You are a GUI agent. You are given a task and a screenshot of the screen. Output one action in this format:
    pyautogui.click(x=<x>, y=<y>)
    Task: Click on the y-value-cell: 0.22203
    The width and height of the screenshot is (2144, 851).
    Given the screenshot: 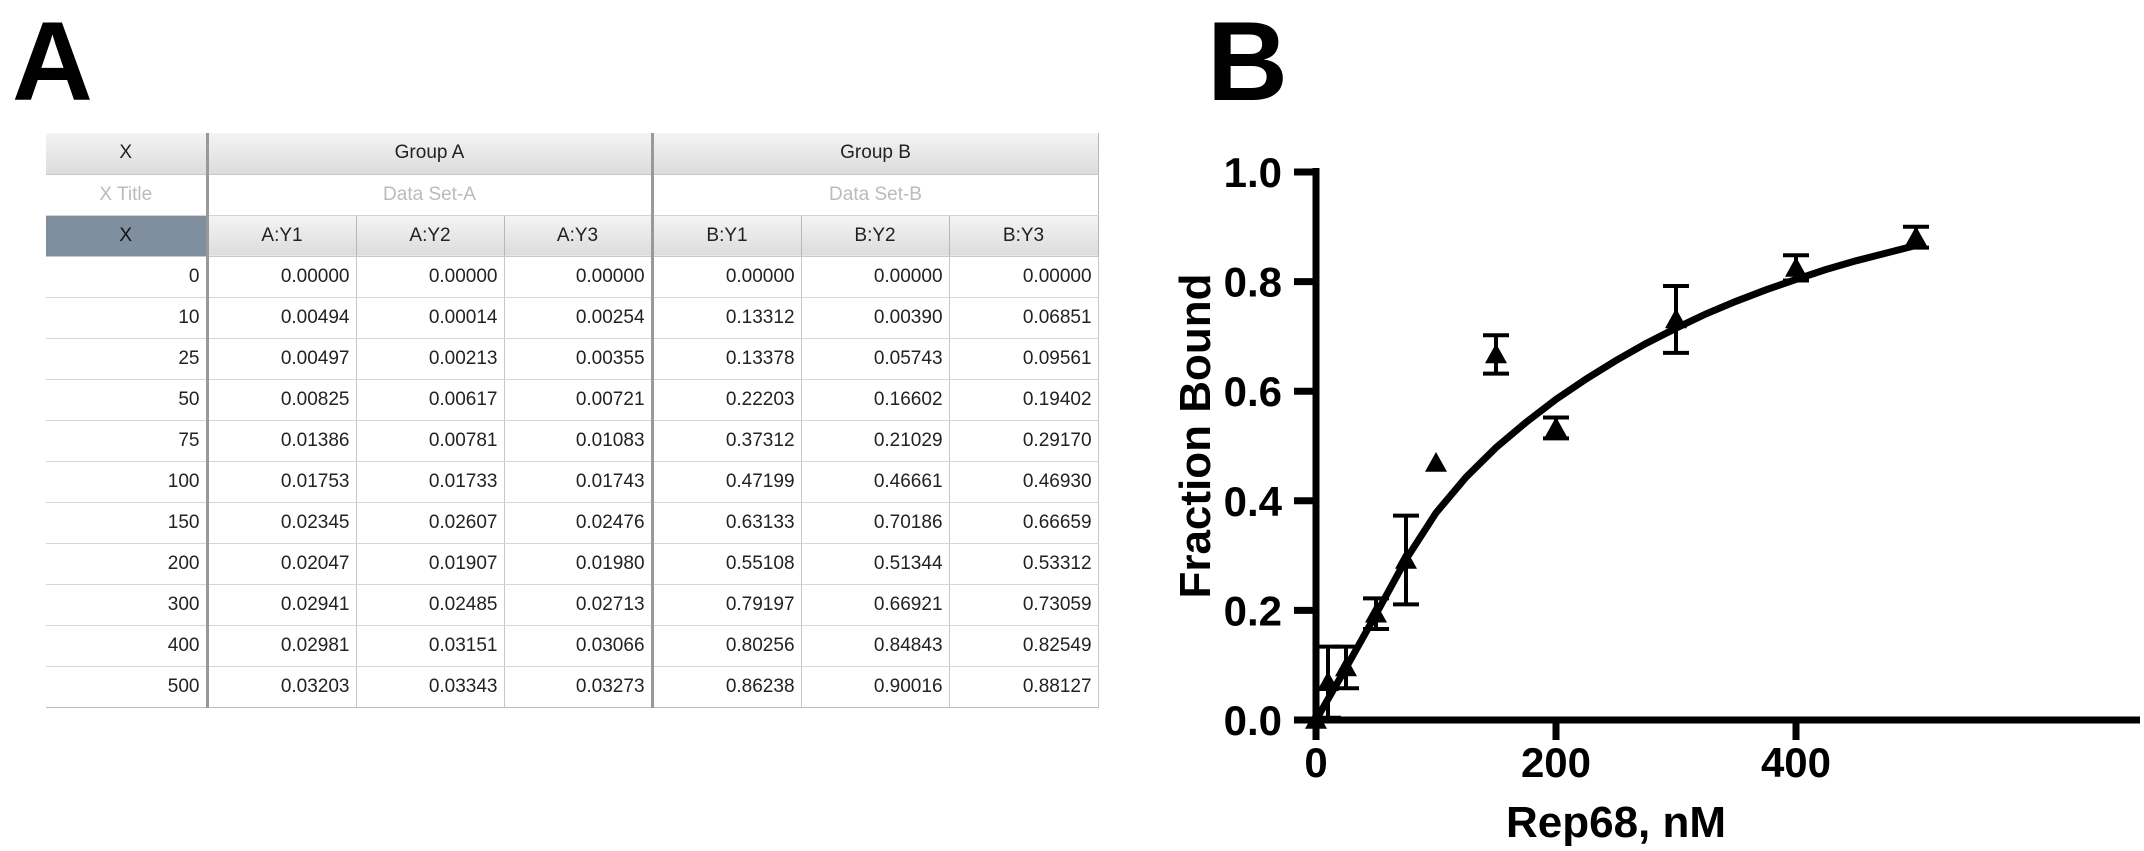 What is the action you would take?
    pyautogui.click(x=727, y=400)
    